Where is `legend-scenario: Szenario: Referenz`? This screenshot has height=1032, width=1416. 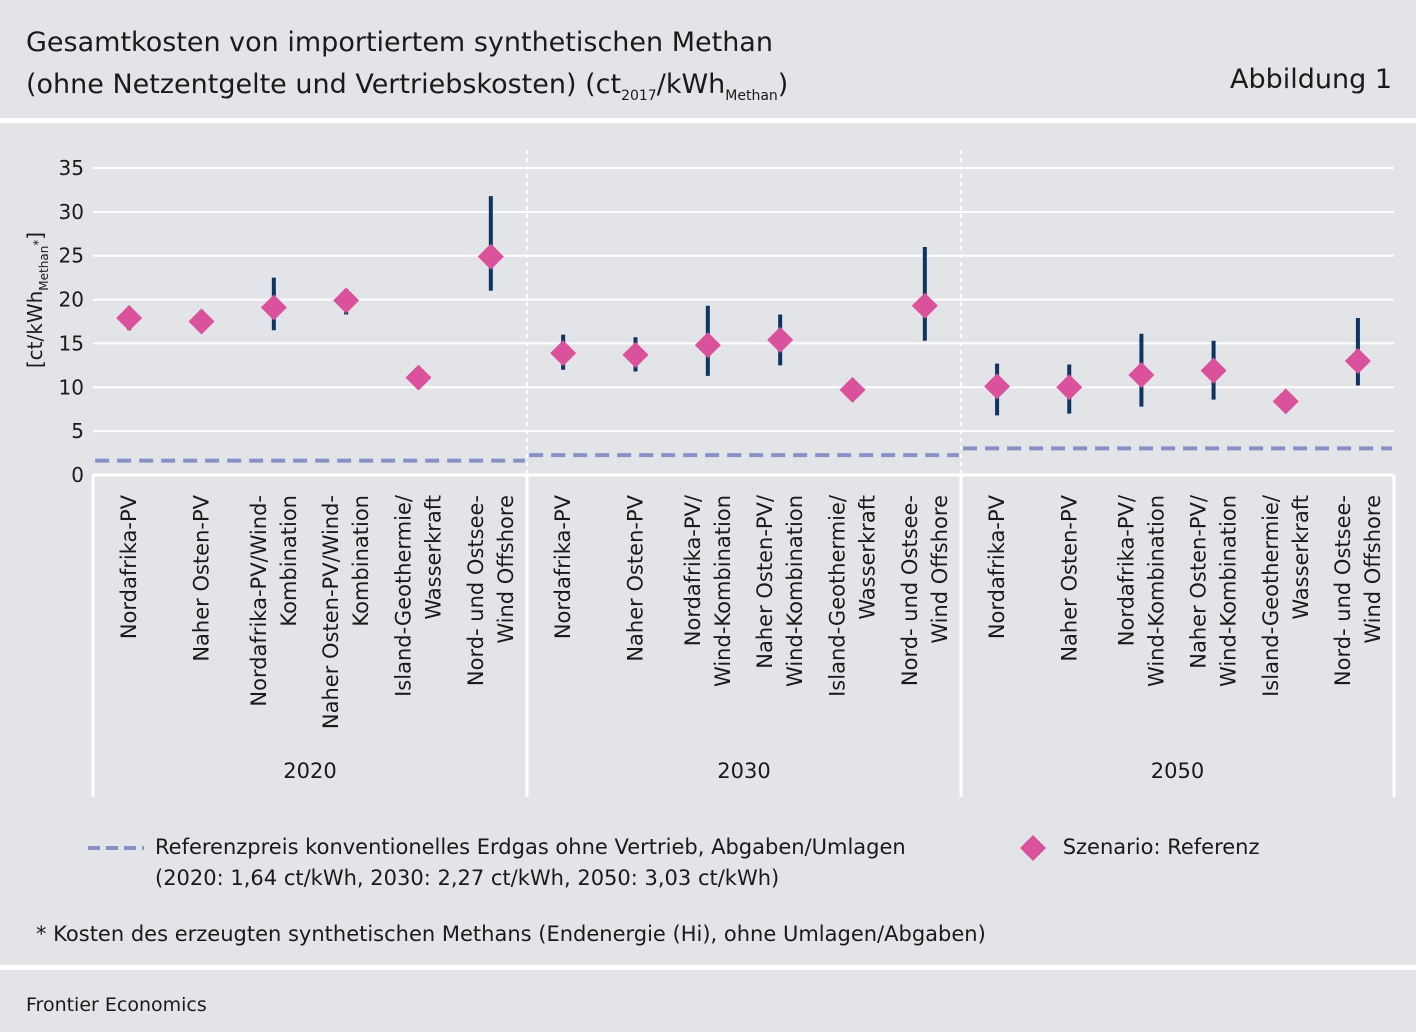 legend-scenario: Szenario: Referenz is located at coordinates (1139, 847).